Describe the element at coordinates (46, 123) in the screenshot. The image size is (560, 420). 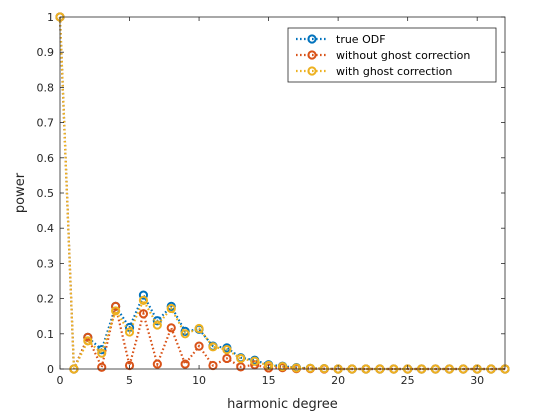
I see `y-tick-label: 0.7` at that location.